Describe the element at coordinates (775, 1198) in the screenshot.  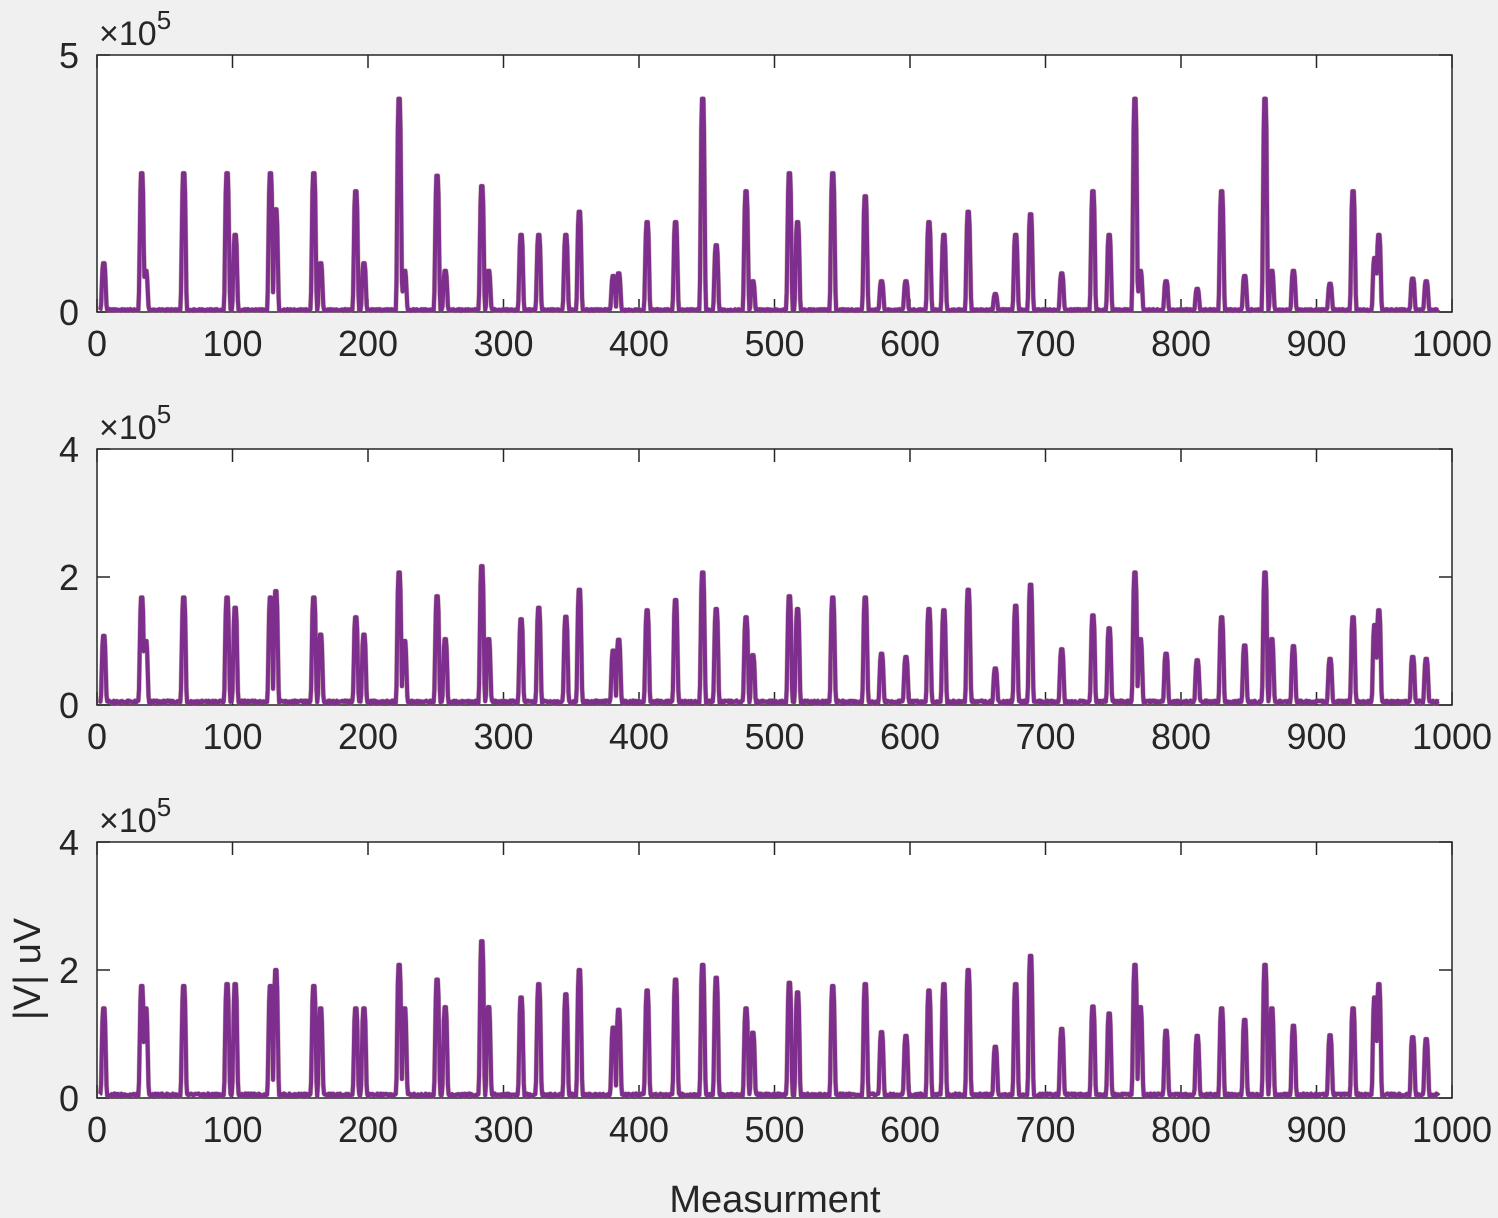
I see `x-axis-label: Measurment` at that location.